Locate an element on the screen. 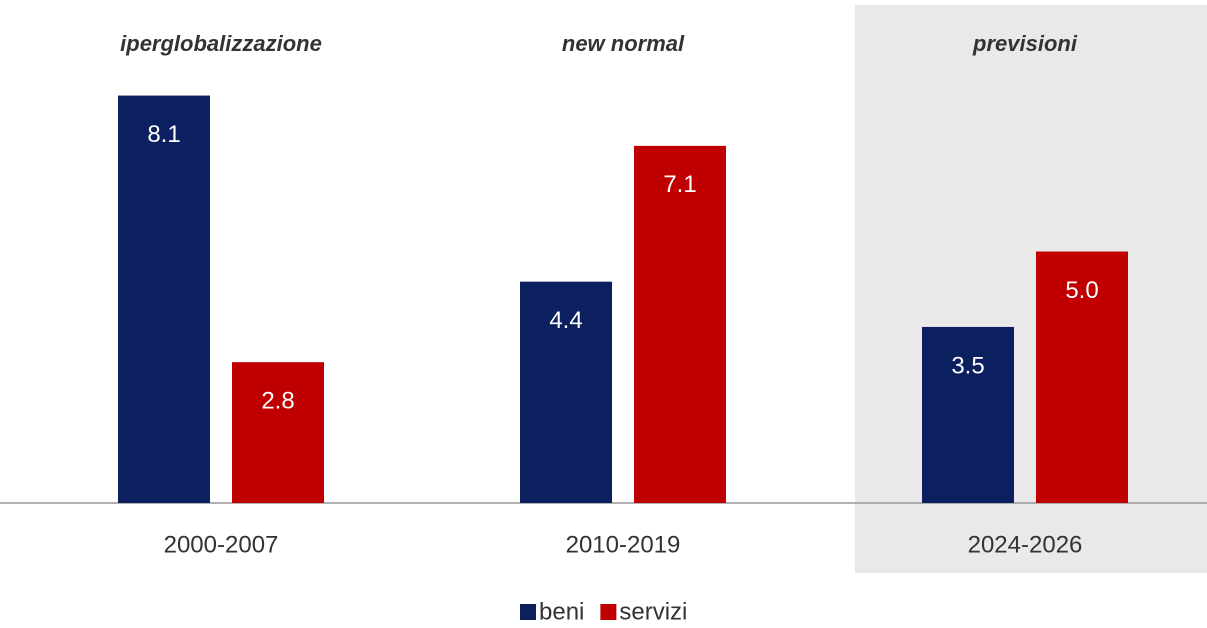 Image resolution: width=1207 pixels, height=628 pixels. annotation: previsioni is located at coordinates (1025, 43).